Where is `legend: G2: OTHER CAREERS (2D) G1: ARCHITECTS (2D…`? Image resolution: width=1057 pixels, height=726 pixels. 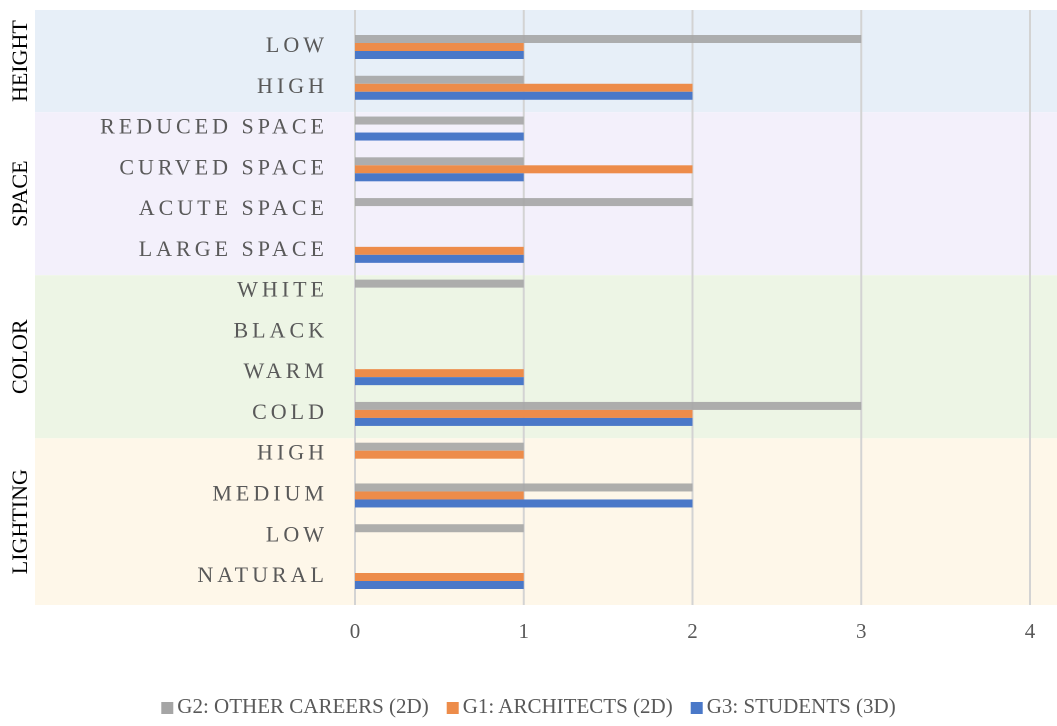
legend: G2: OTHER CAREERS (2D) G1: ARCHITECTS (2D… is located at coordinates (528, 706).